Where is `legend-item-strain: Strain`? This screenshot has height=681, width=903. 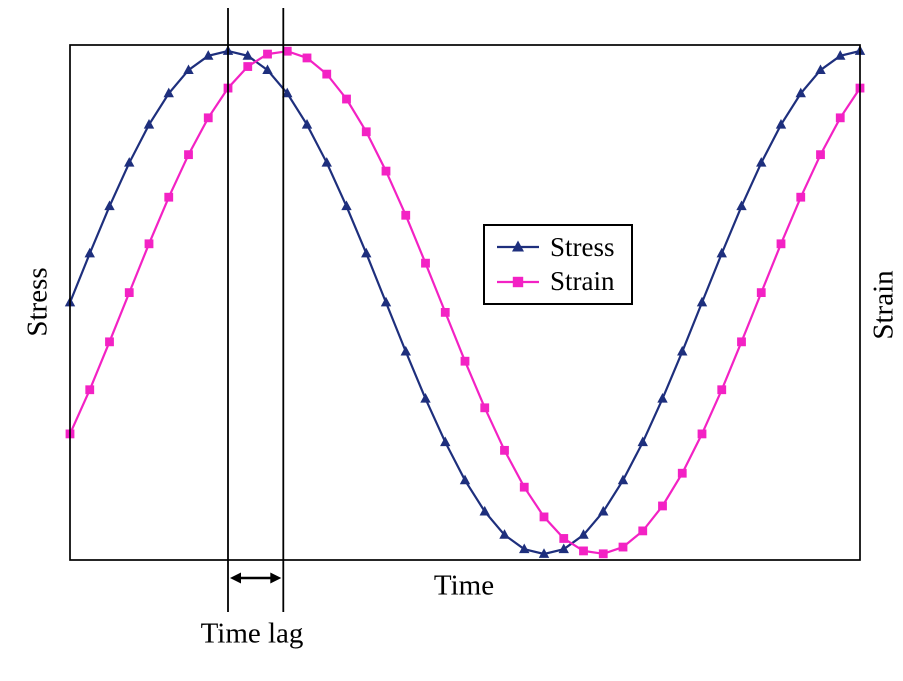 legend-item-strain: Strain is located at coordinates (555, 281).